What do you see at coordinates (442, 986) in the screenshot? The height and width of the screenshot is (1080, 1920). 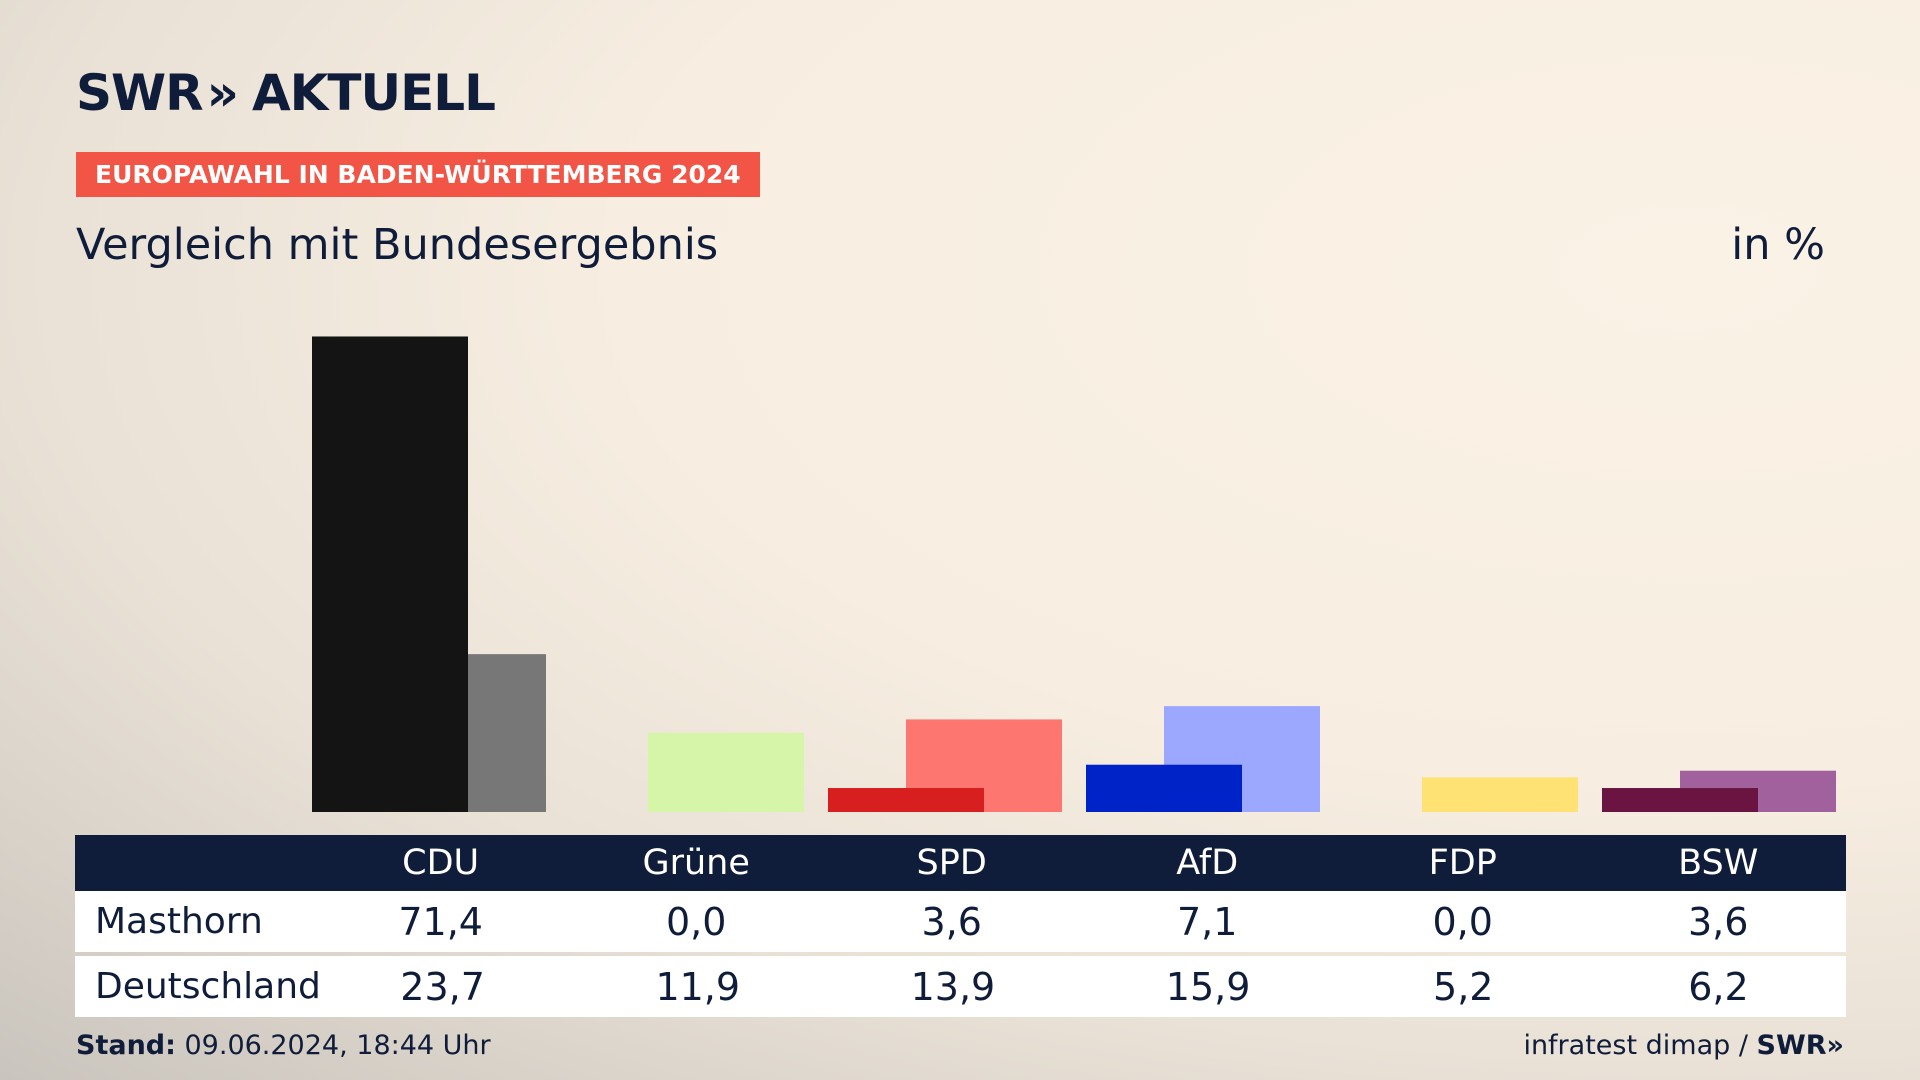 I see `table-cell: 23,7` at bounding box center [442, 986].